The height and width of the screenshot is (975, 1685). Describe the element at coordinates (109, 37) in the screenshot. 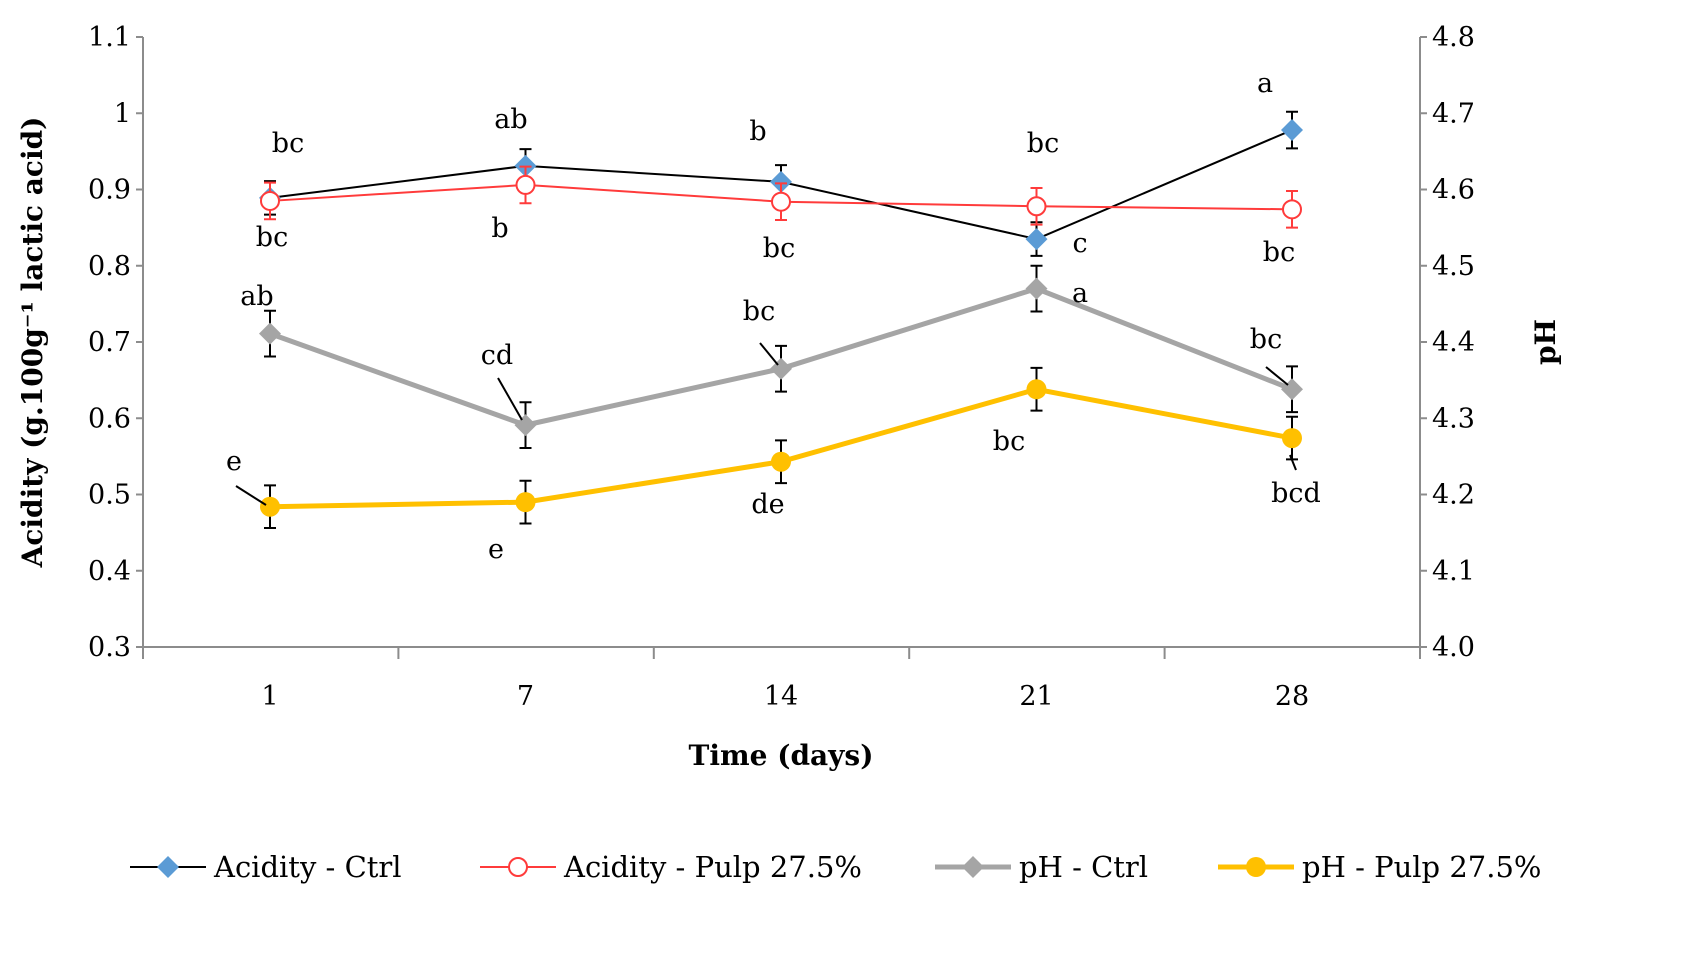

I see `y-tick-label: 1.1` at that location.